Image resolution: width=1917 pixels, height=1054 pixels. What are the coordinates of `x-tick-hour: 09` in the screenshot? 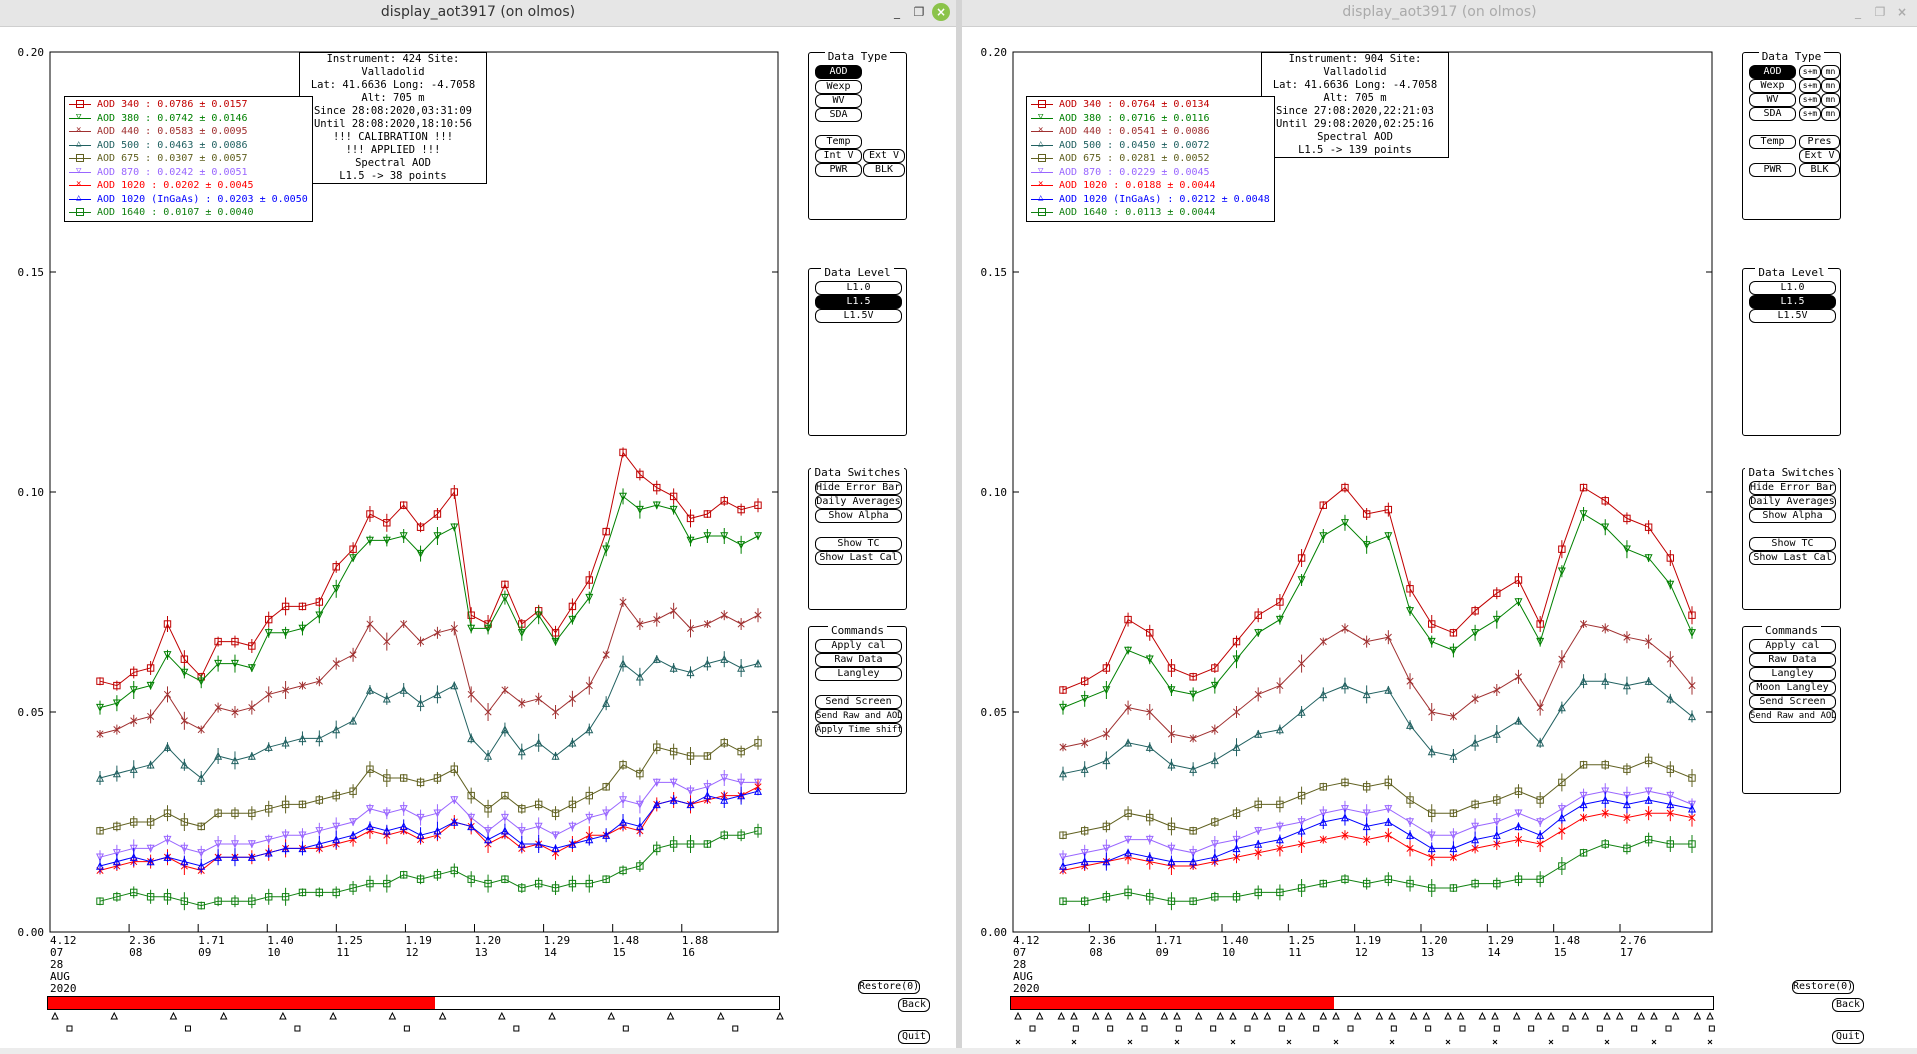 It's located at (1162, 952).